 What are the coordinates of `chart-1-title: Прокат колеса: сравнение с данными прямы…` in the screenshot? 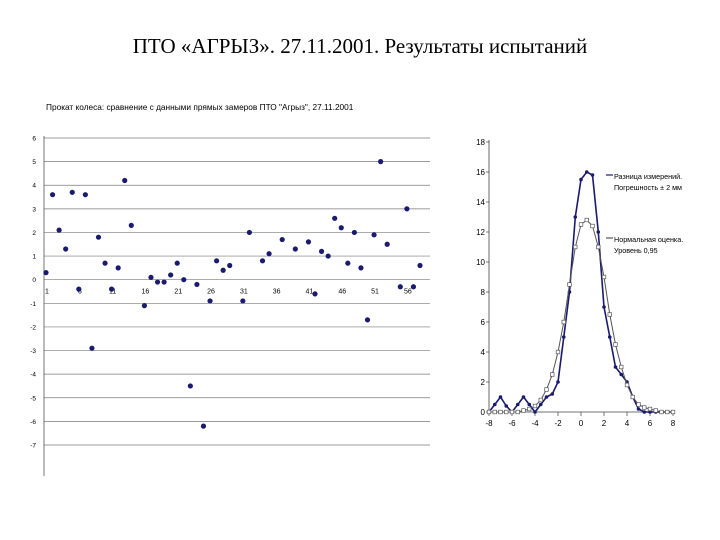 It's located at (200, 107).